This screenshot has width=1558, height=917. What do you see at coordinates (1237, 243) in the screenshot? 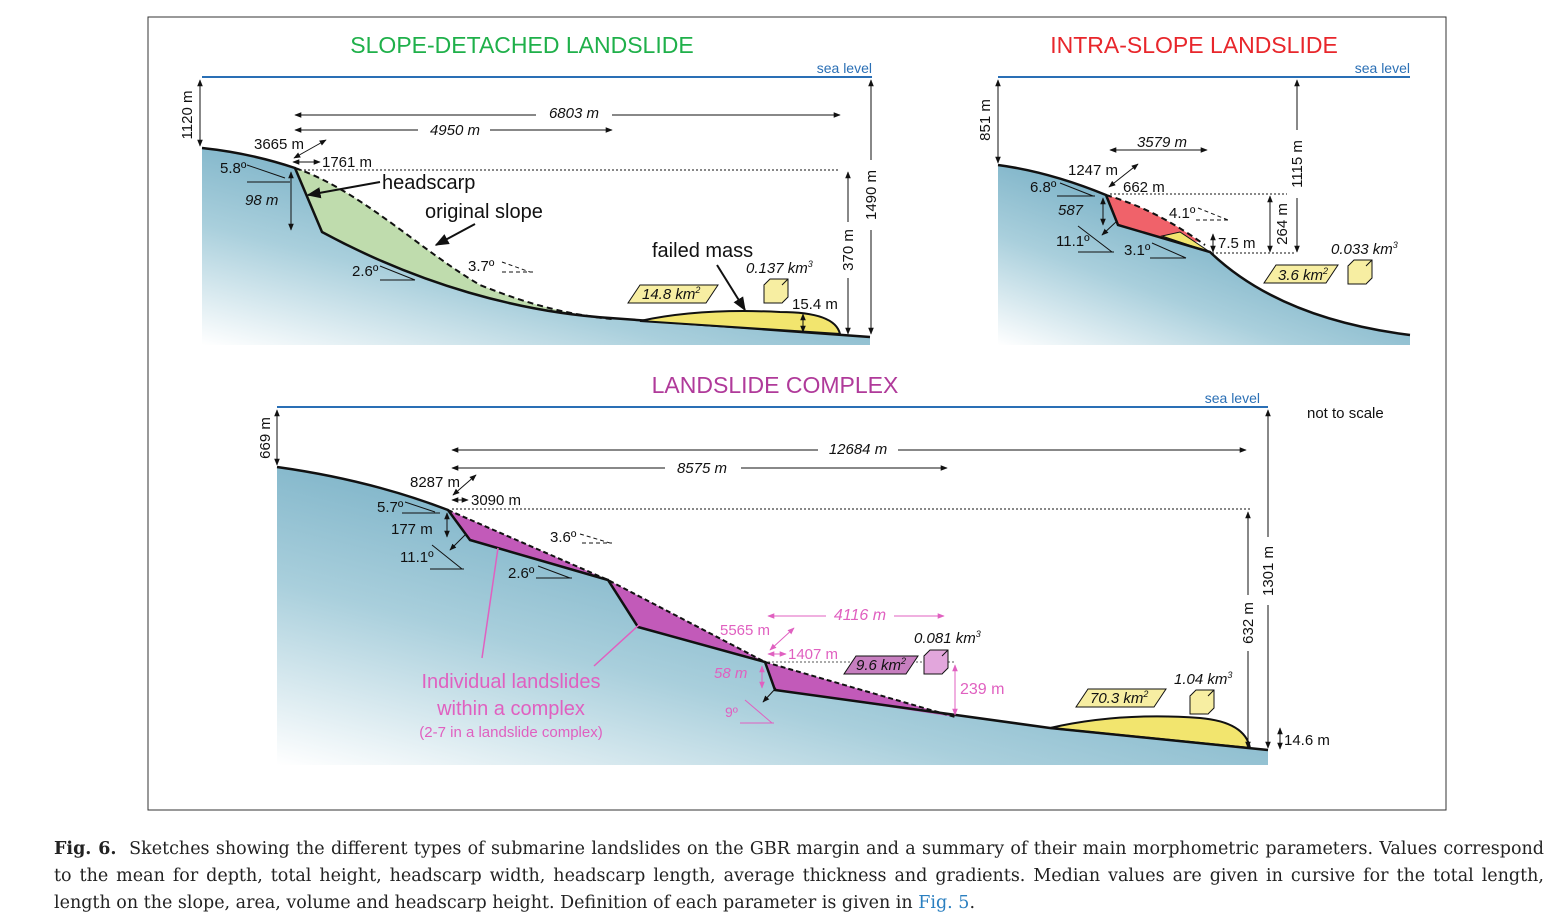
I see `thickness-label: 7.5 m` at bounding box center [1237, 243].